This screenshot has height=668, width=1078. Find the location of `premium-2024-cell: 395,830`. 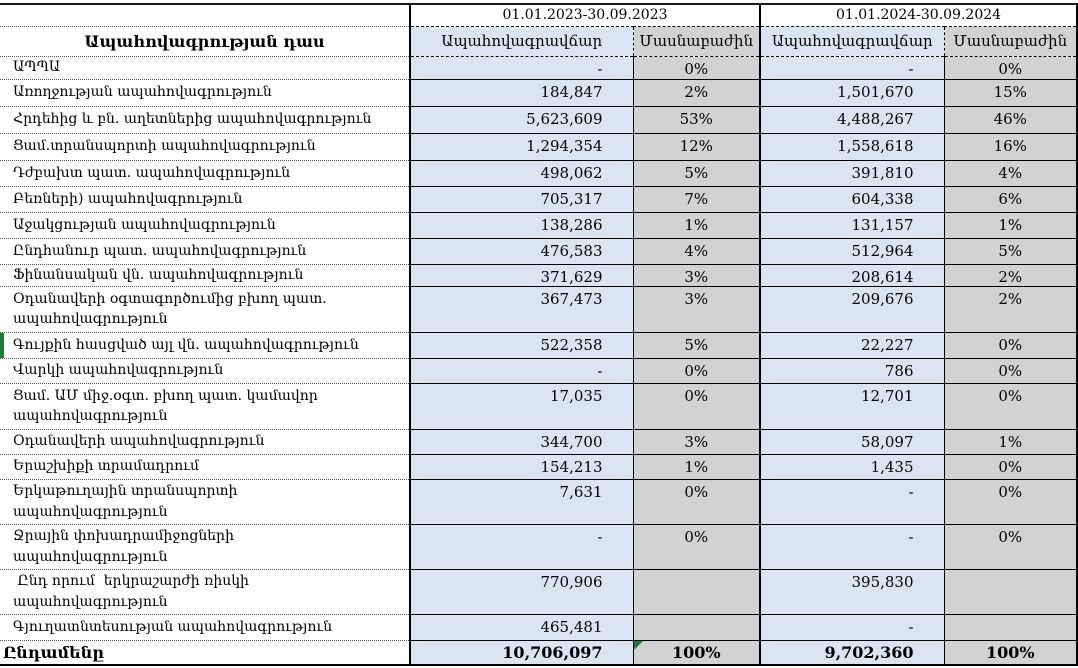

premium-2024-cell: 395,830 is located at coordinates (852, 592).